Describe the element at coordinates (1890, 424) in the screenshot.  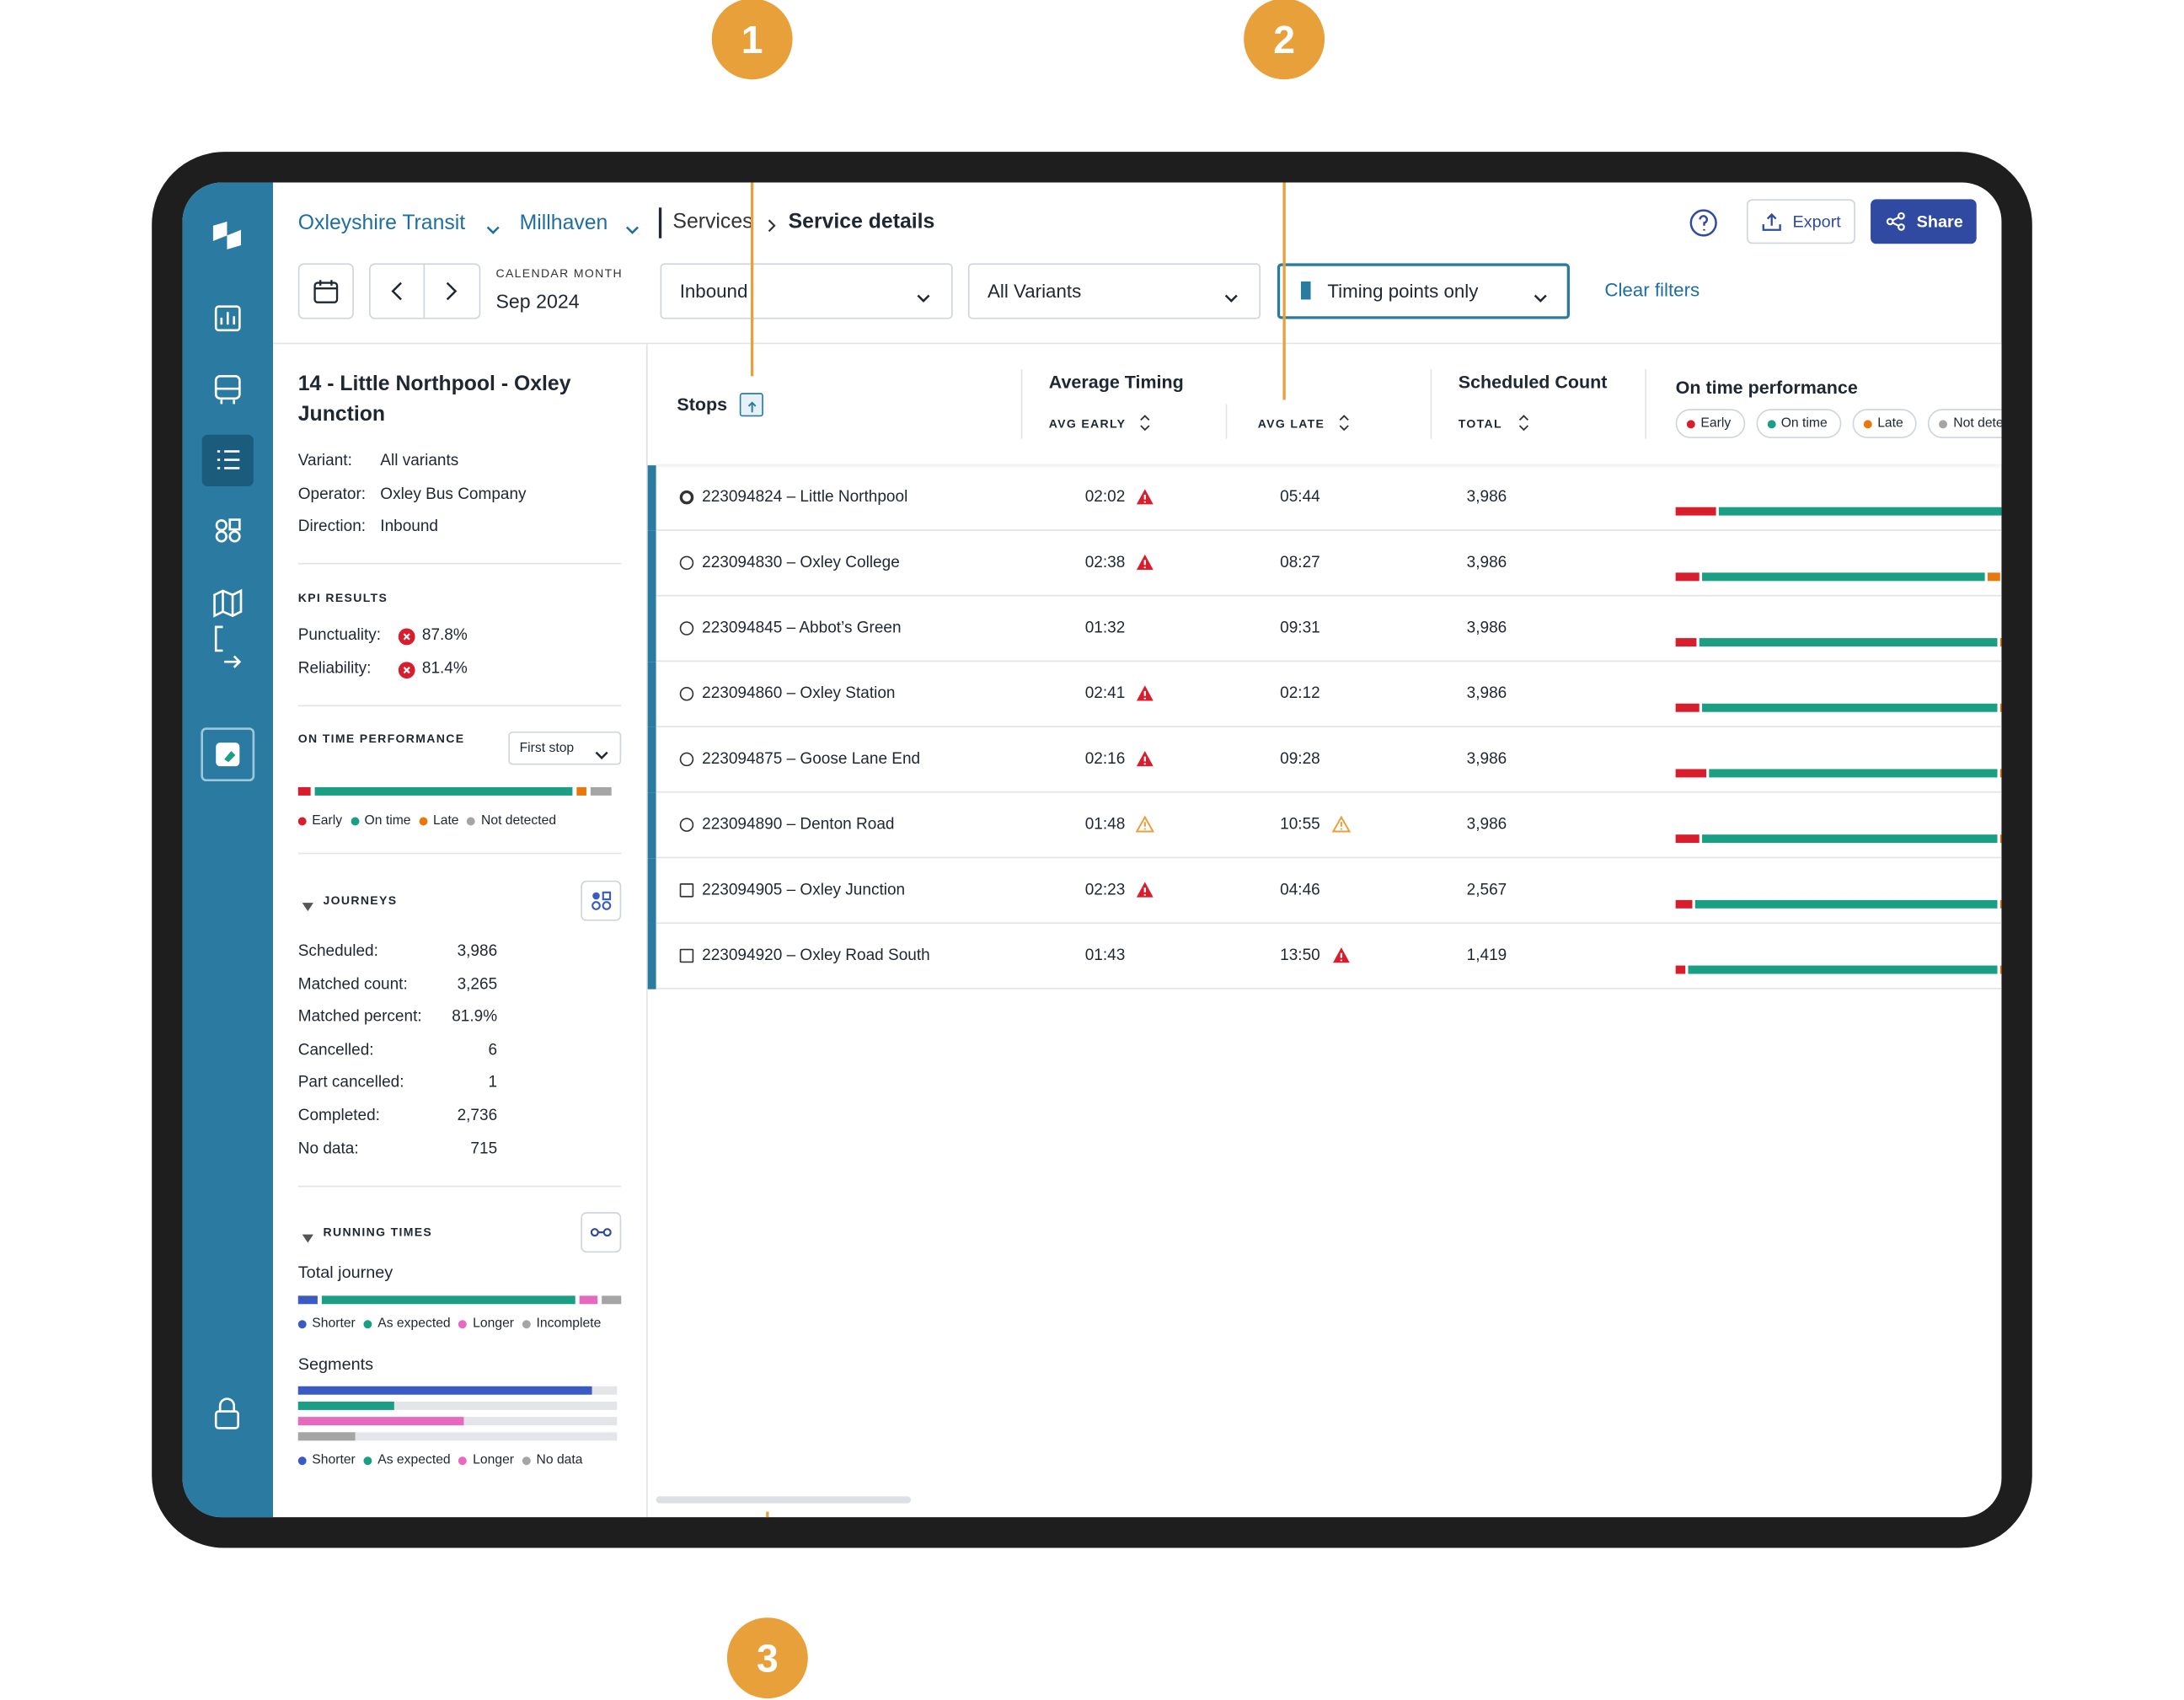
I see `legend-label: Late` at that location.